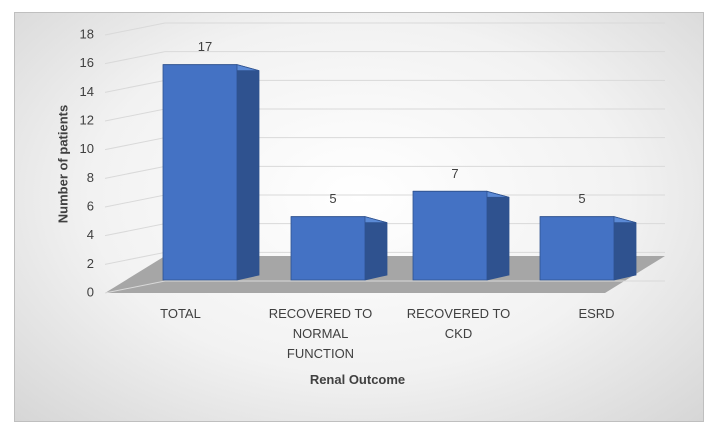 The width and height of the screenshot is (715, 431). What do you see at coordinates (90, 263) in the screenshot?
I see `y-tick-label: 2` at bounding box center [90, 263].